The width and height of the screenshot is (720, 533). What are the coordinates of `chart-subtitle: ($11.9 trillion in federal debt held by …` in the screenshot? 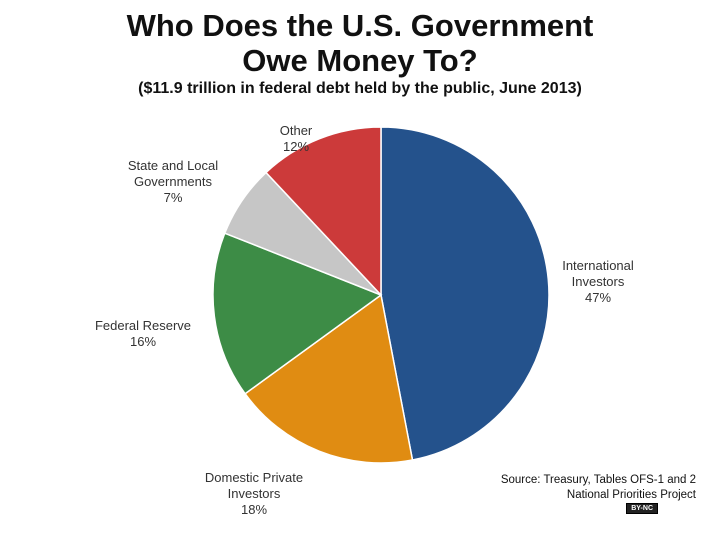 It's located at (360, 88).